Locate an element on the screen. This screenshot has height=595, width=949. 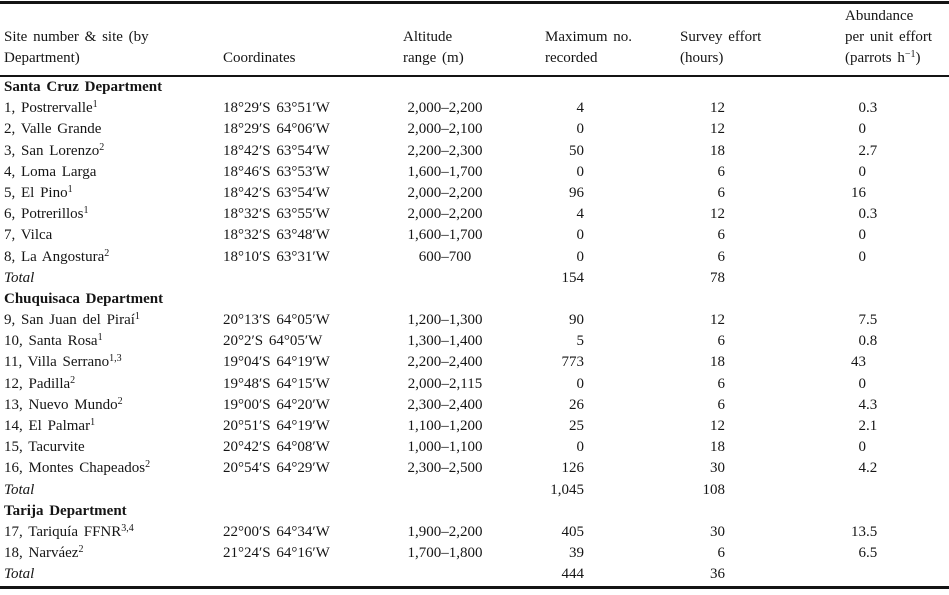
survey-effort-cell: 18 is located at coordinates (762, 151).